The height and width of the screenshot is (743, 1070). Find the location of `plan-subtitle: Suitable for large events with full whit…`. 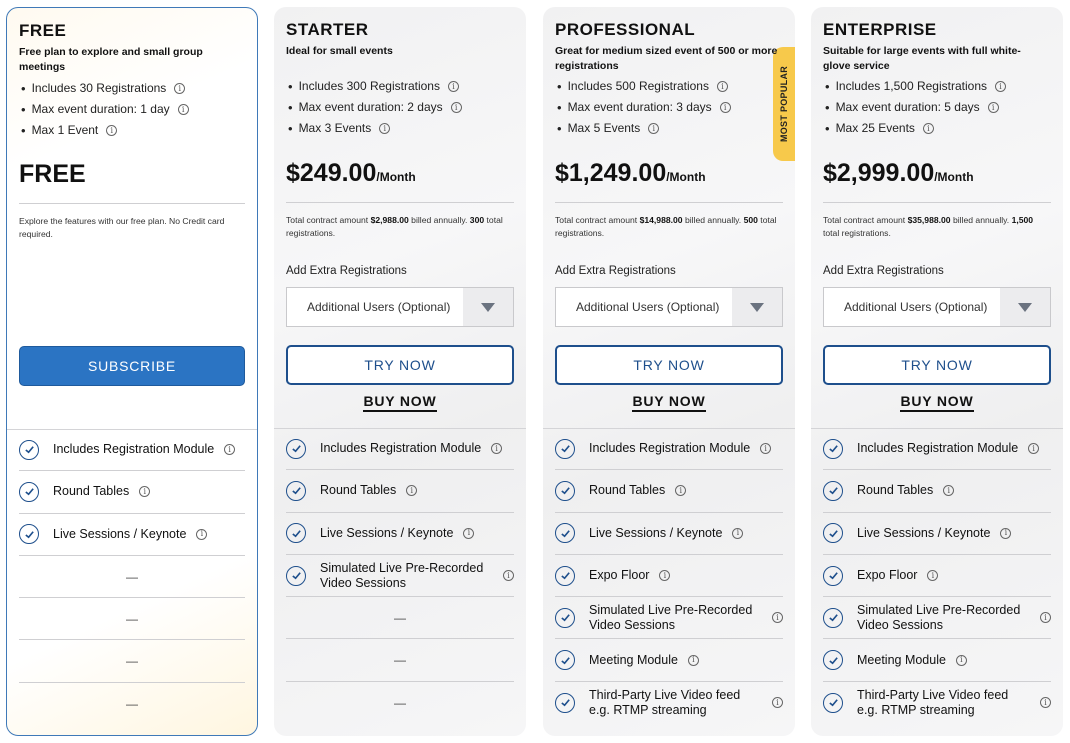

plan-subtitle: Suitable for large events with full whit… is located at coordinates (922, 58).